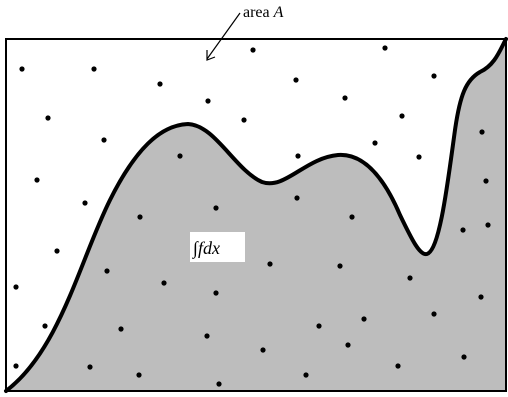 The image size is (508, 397). I want to click on area-annotation-arrow, so click(223, 36).